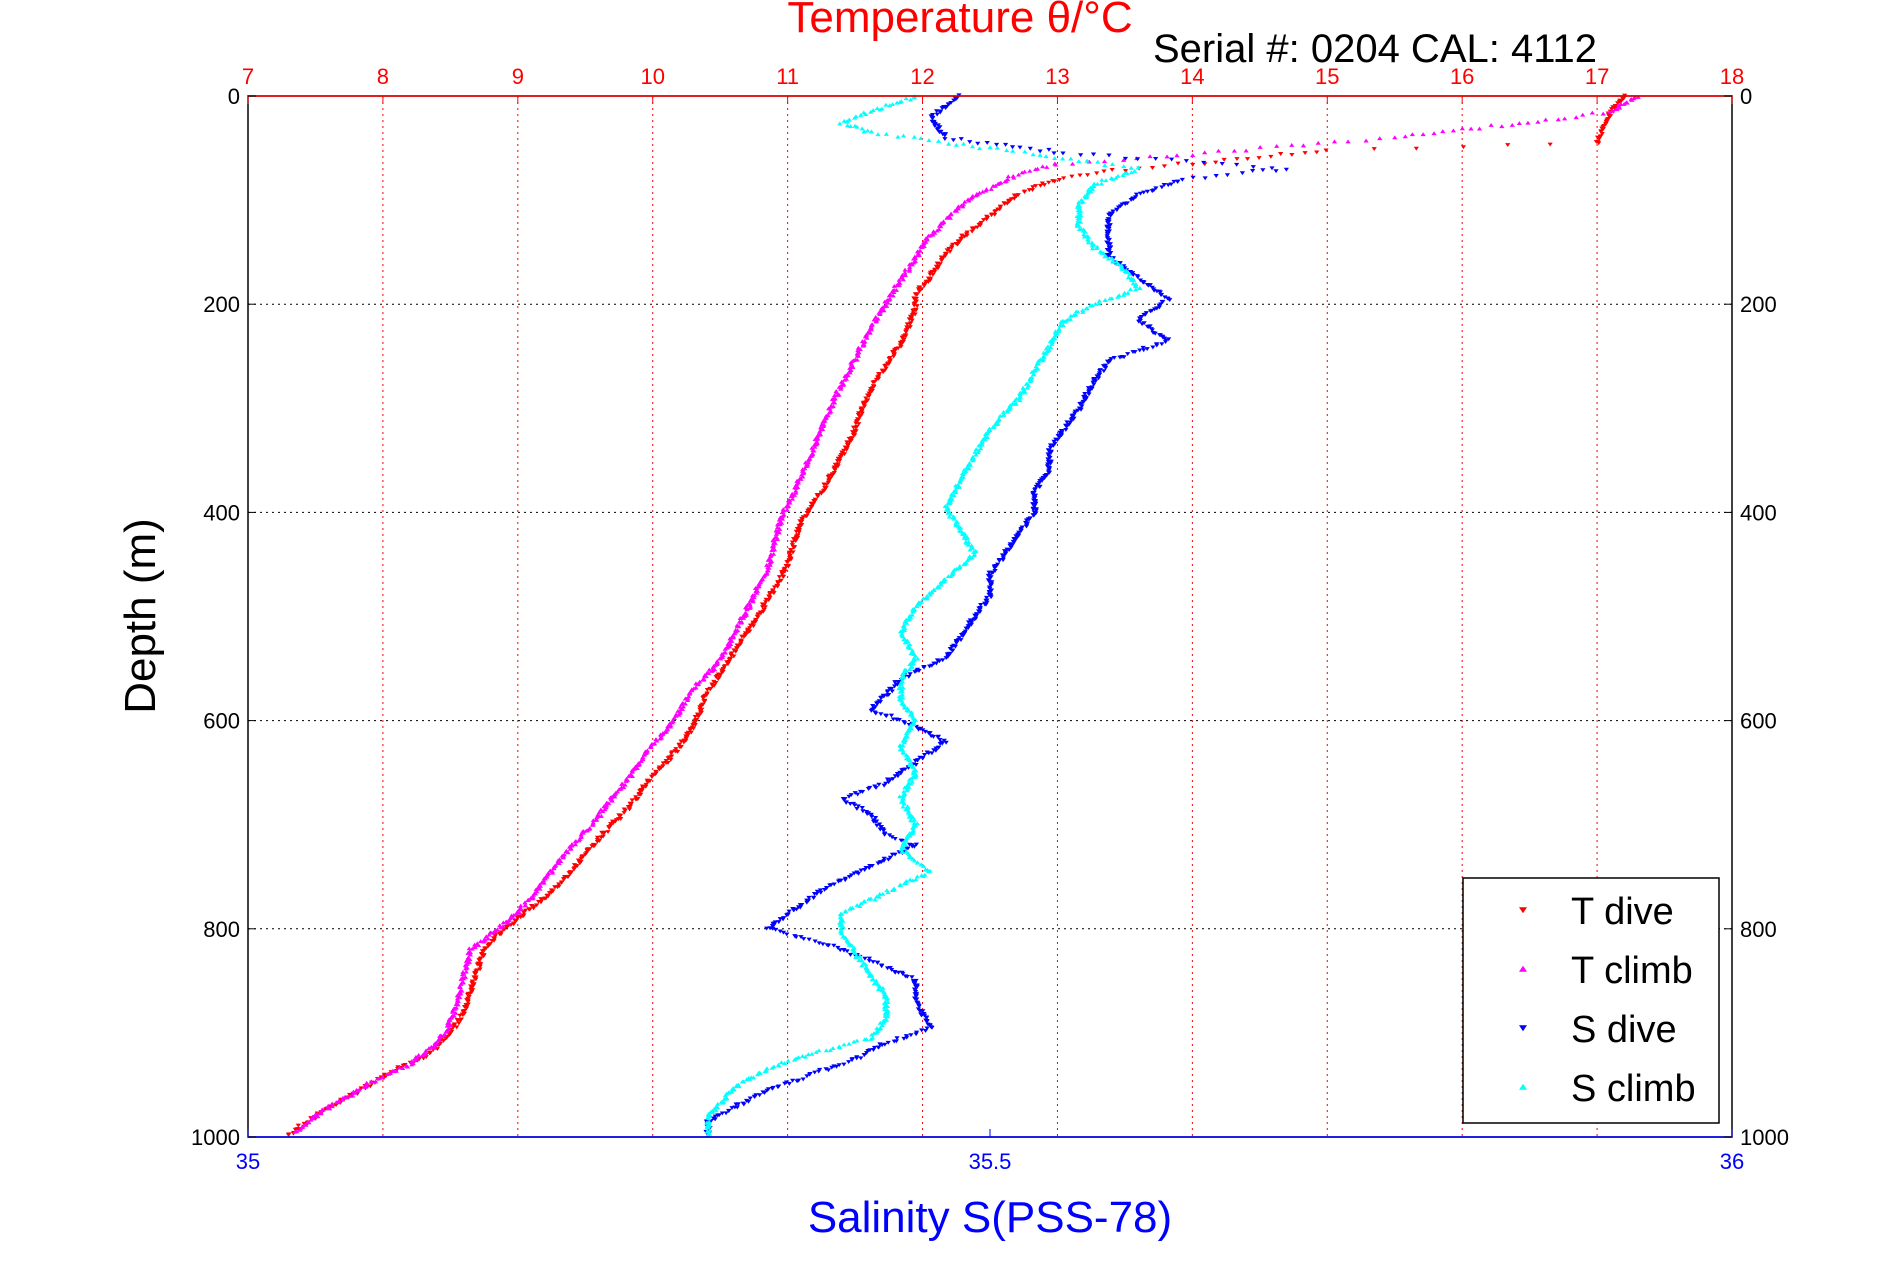 The width and height of the screenshot is (1891, 1267). Describe the element at coordinates (959, 21) in the screenshot. I see `chart-title: Temperature θ/°C` at that location.